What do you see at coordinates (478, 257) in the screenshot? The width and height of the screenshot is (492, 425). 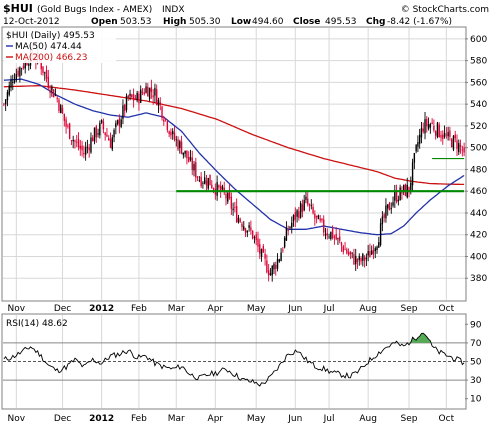 I see `price-tick-label: 400` at bounding box center [478, 257].